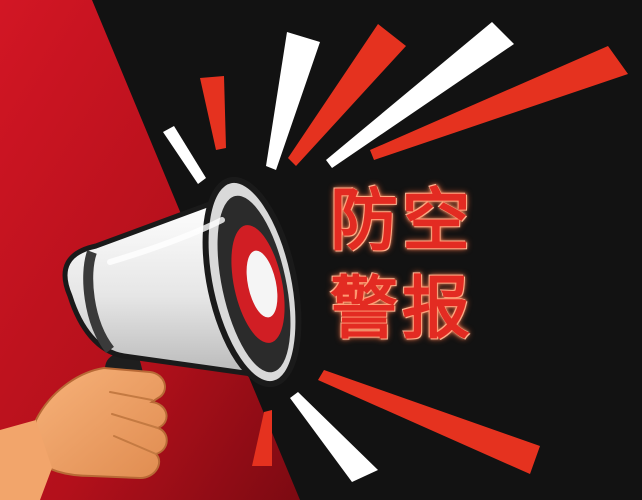  I want to click on alert-title: 防空 警报, so click(410, 270).